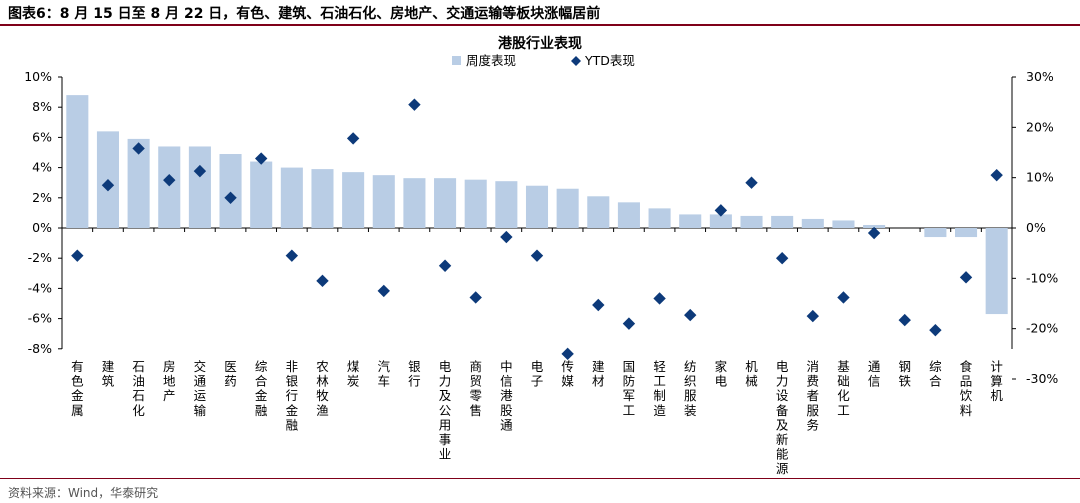  I want to click on category-label: 钢铁, so click(904, 374).